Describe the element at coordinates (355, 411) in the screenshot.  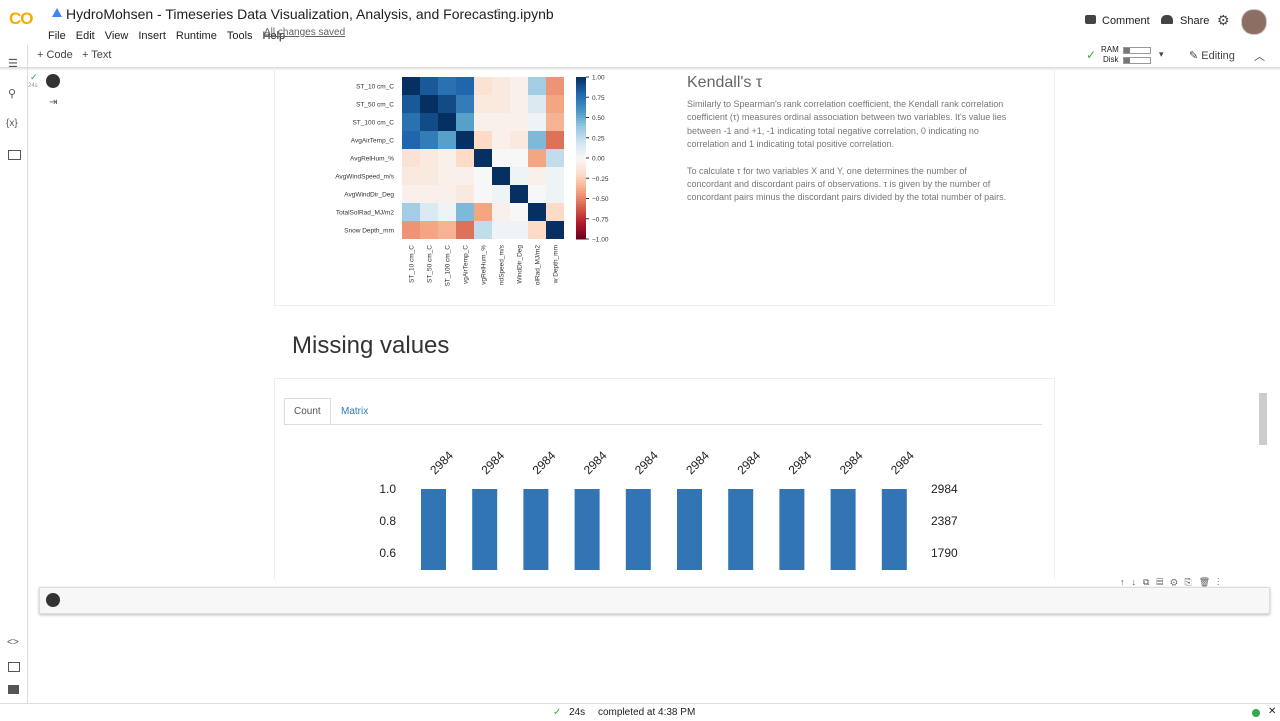
I see `tab: Matrix` at that location.